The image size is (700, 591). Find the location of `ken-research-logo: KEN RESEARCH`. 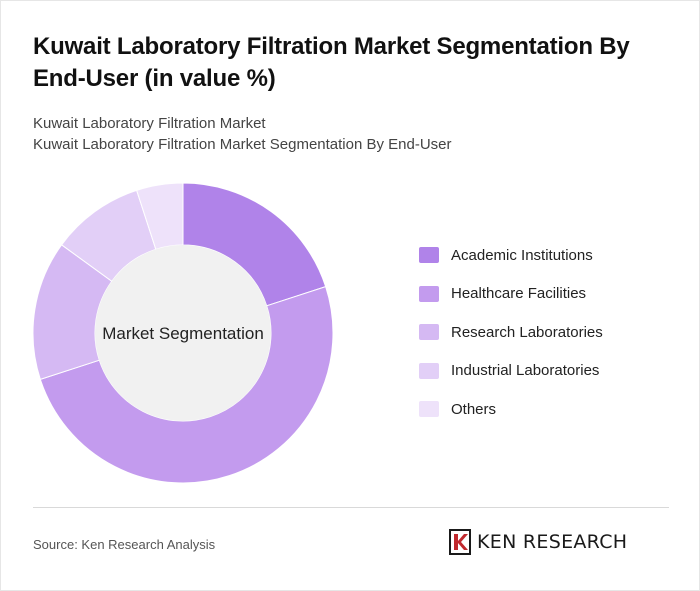

ken-research-logo: KEN RESEARCH is located at coordinates (538, 542).